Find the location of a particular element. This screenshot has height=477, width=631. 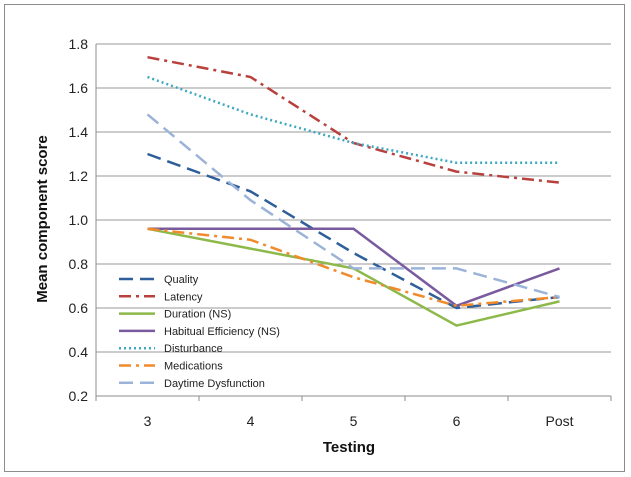

y-tick-label: 1.0 is located at coordinates (79, 220).